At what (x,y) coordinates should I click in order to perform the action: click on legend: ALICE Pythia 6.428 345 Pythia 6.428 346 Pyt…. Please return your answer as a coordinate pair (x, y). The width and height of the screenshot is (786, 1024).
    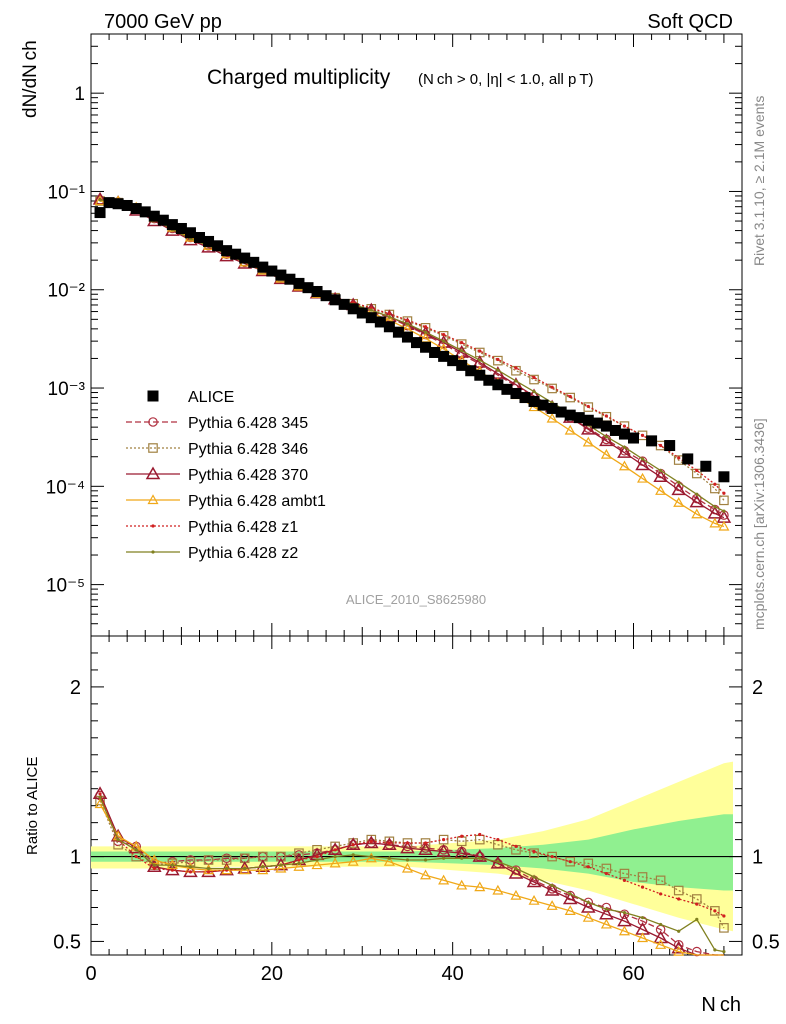
    Looking at the image, I should click on (226, 475).